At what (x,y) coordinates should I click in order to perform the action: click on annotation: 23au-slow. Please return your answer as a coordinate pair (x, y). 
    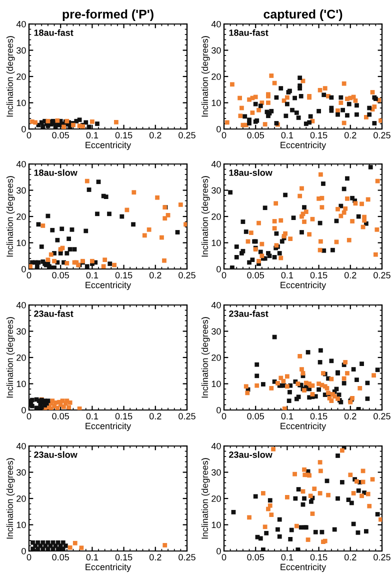
    Looking at the image, I should click on (56, 454).